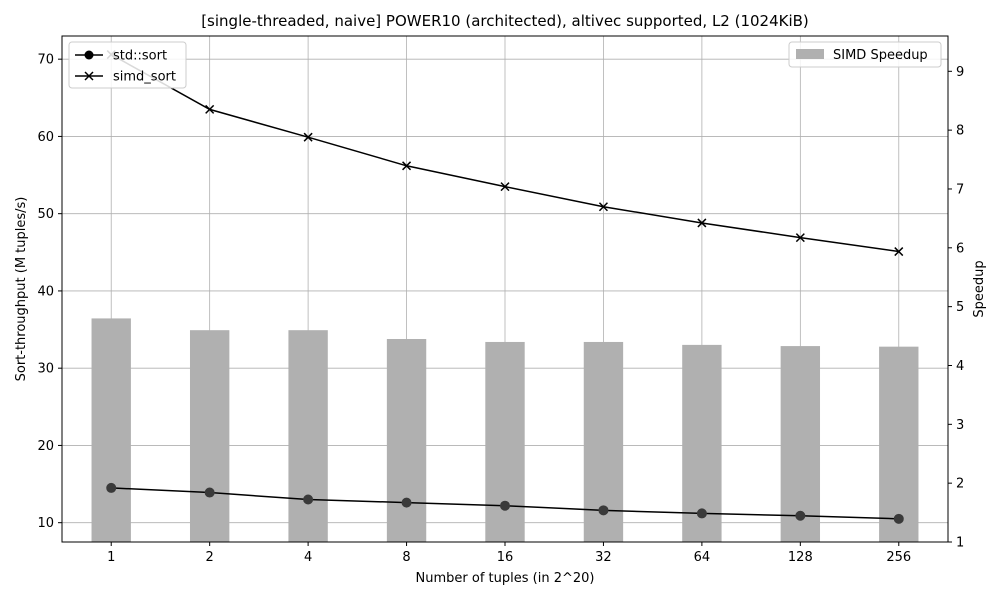 This screenshot has width=1000, height=600. What do you see at coordinates (960, 72) in the screenshot?
I see `y-right-tick-label: 9` at bounding box center [960, 72].